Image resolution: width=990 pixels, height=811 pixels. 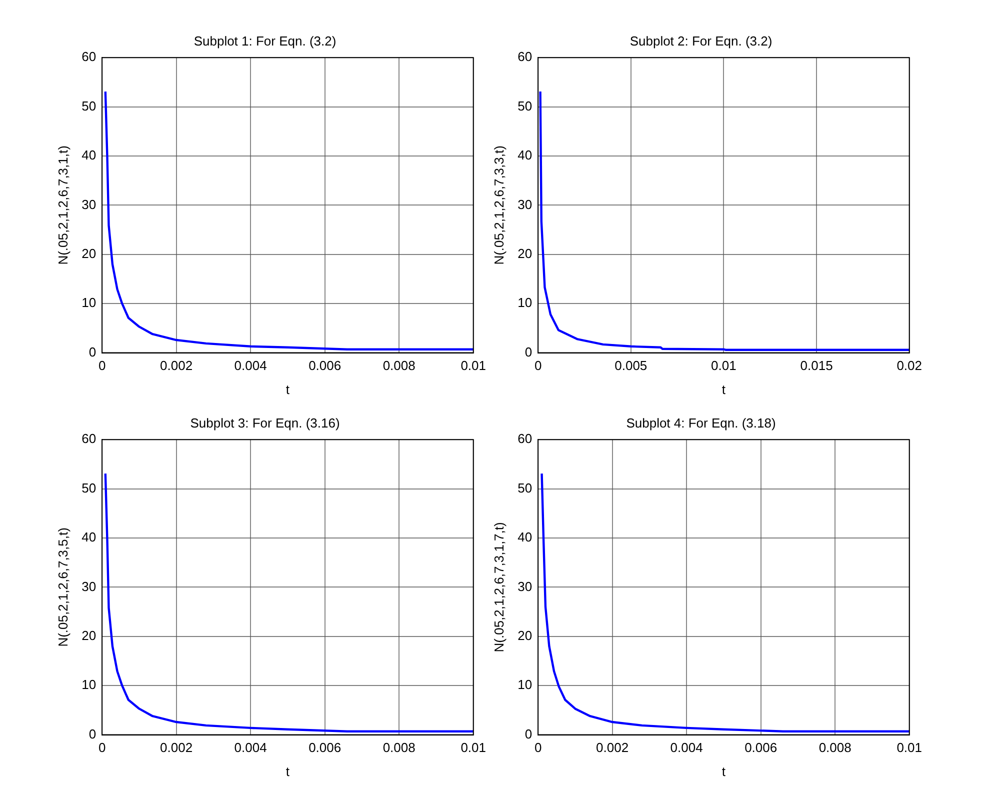 What do you see at coordinates (701, 40) in the screenshot?
I see `chart-title: Subplot 2: For Eqn. (3.2)` at bounding box center [701, 40].